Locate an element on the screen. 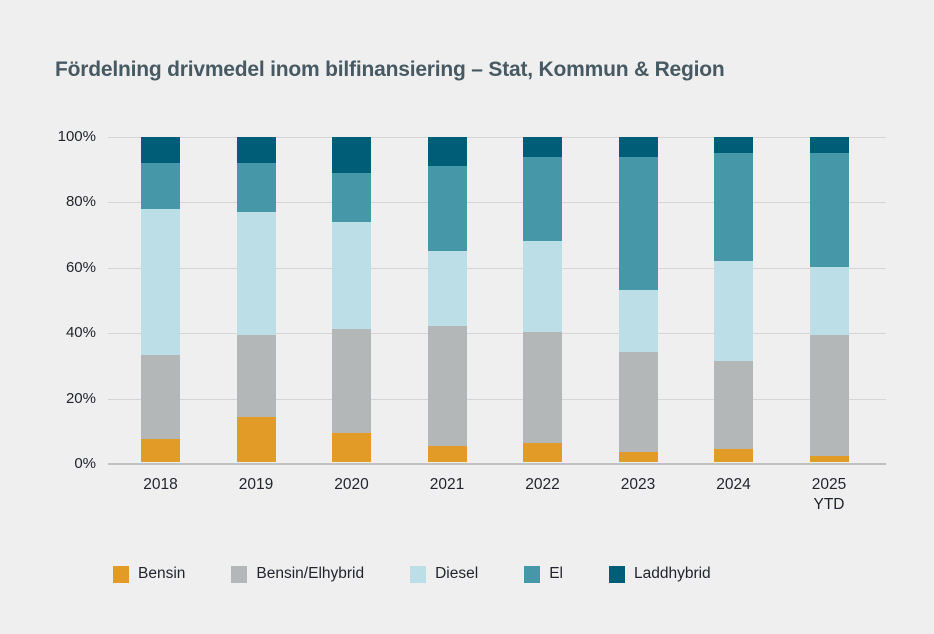 The image size is (934, 634). x-tick-line: 2023 is located at coordinates (638, 484).